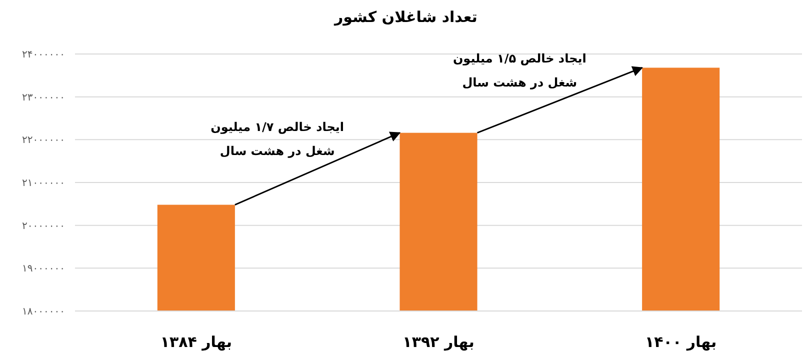  I want to click on y-tick-label: ۱۹۰۰۰۰۰۰, so click(43, 269).